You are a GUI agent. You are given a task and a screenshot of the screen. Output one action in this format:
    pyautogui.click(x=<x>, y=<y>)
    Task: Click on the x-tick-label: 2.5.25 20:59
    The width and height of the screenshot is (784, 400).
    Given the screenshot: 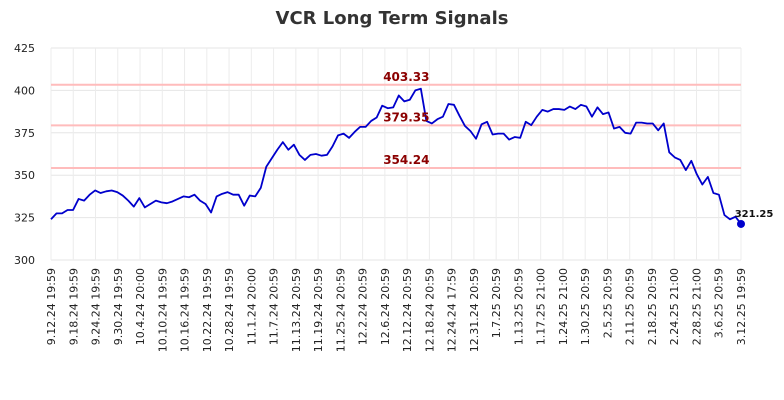 What is the action you would take?
    pyautogui.click(x=607, y=303)
    